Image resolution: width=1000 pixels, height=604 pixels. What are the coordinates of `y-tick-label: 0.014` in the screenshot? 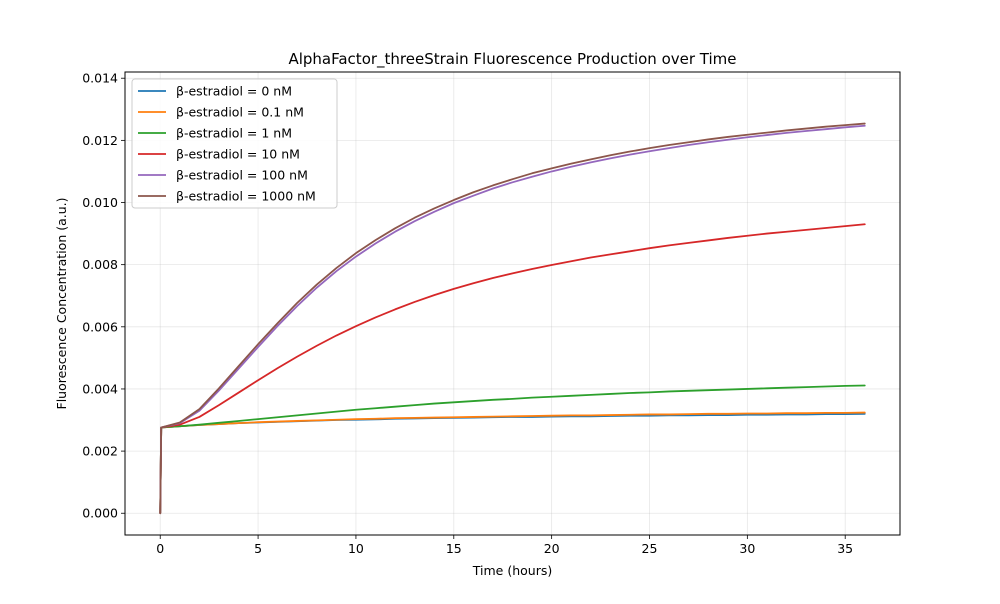 It's located at (100, 78).